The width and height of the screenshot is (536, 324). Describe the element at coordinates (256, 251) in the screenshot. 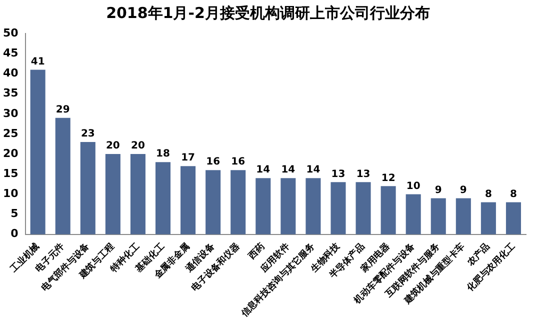

I see `x-tick-label: 西药` at that location.